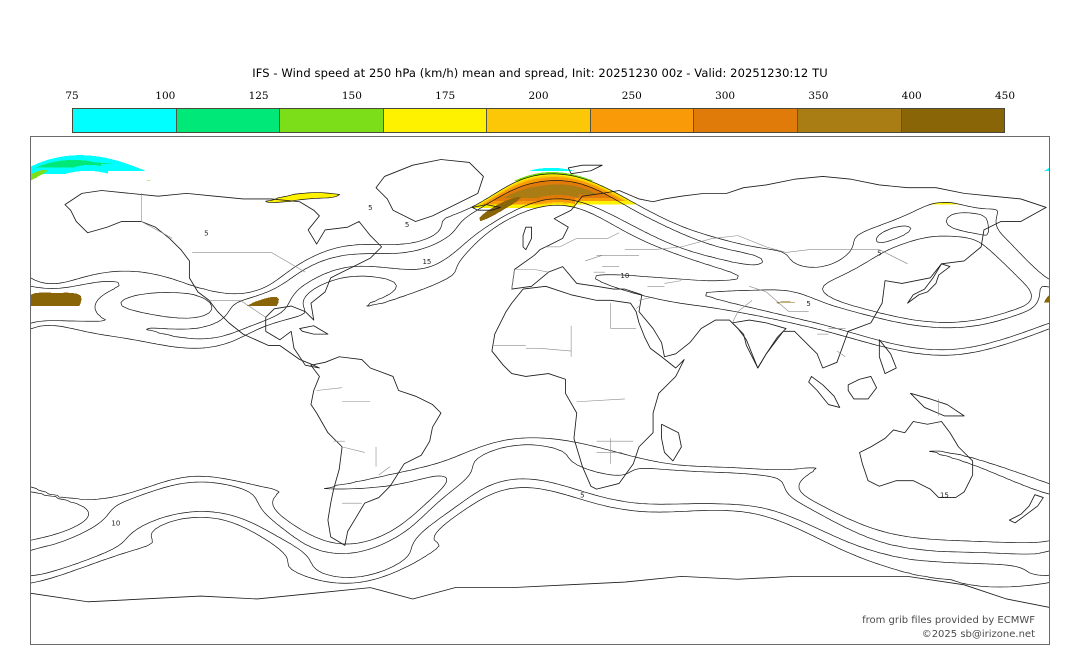  What do you see at coordinates (351, 96) in the screenshot?
I see `colorbar-tick: 150` at bounding box center [351, 96].